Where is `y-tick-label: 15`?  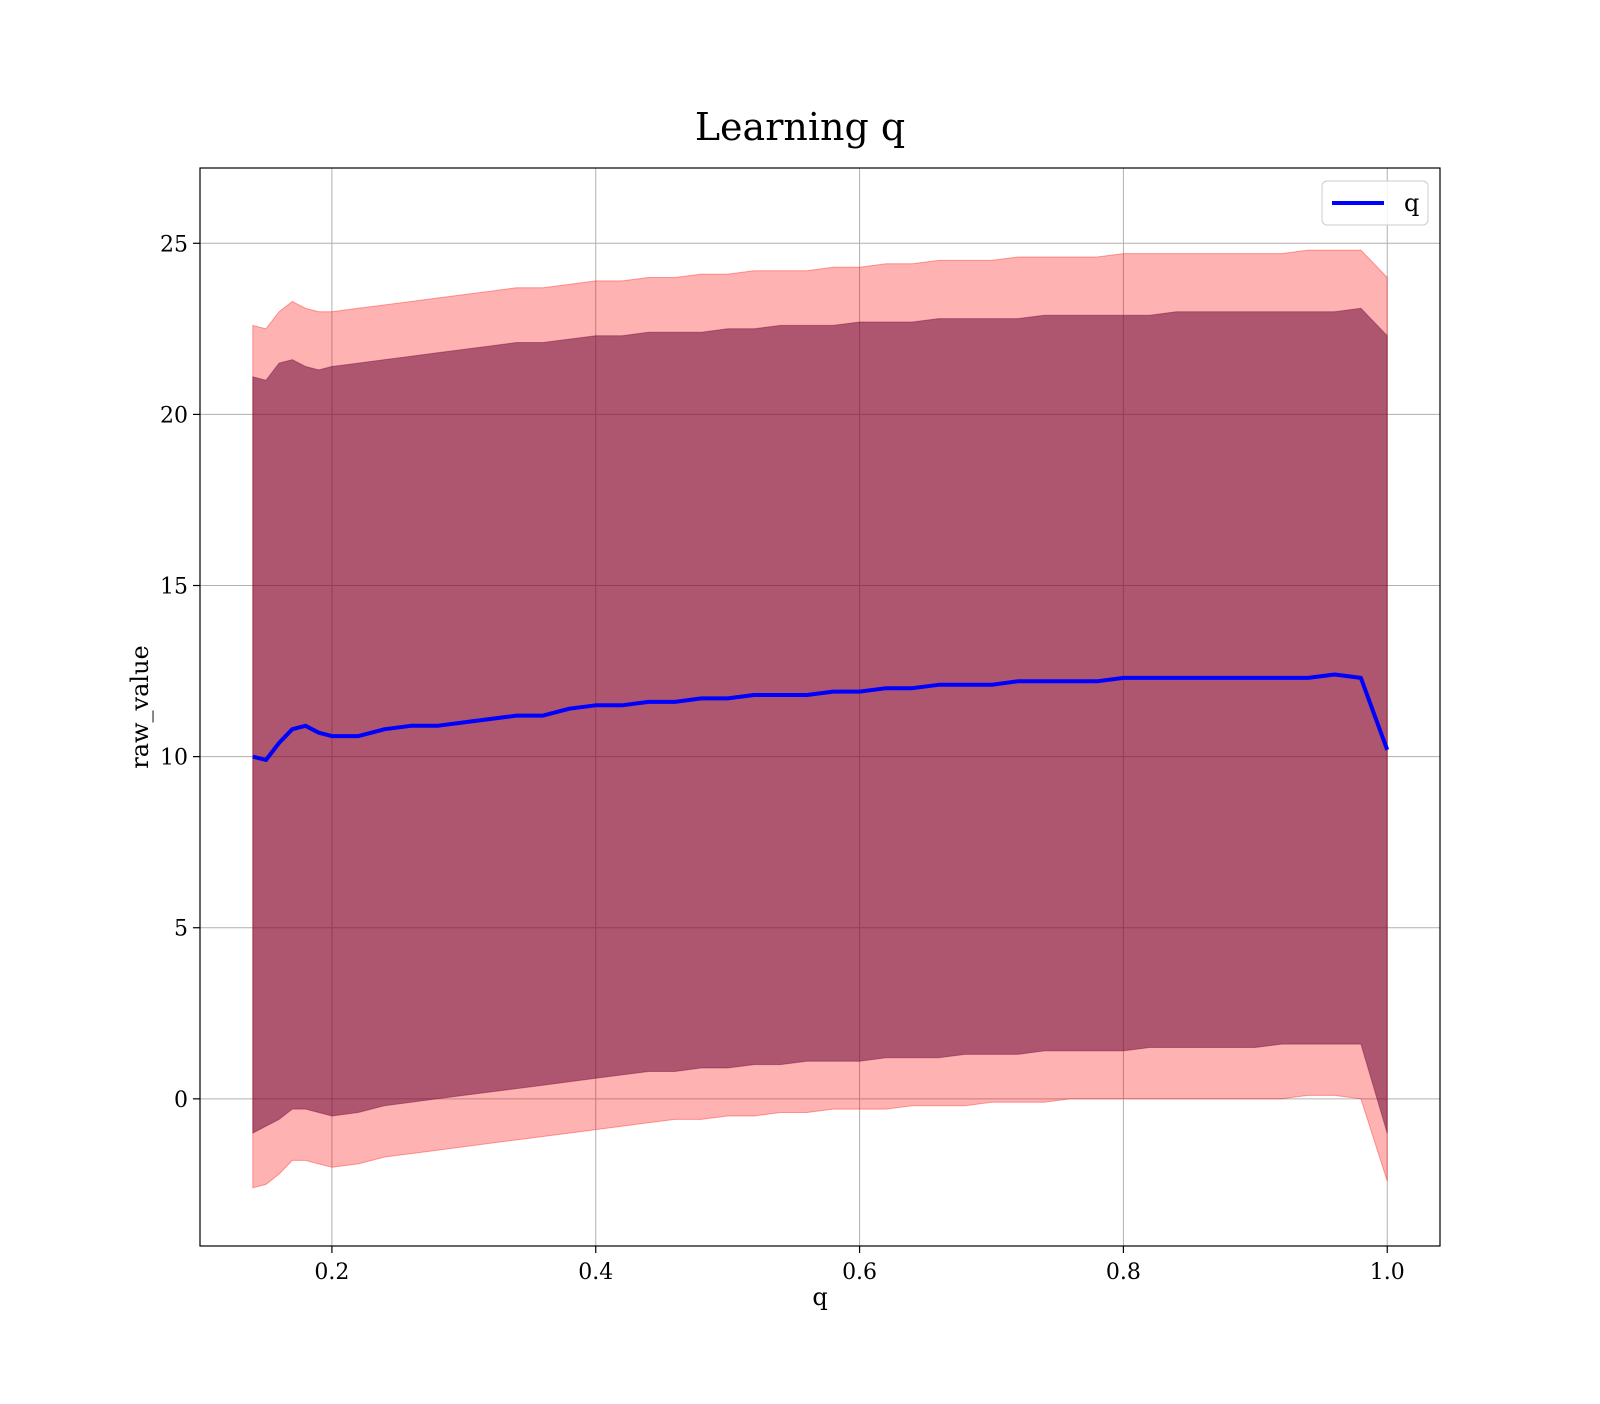
y-tick-label: 15 is located at coordinates (174, 587).